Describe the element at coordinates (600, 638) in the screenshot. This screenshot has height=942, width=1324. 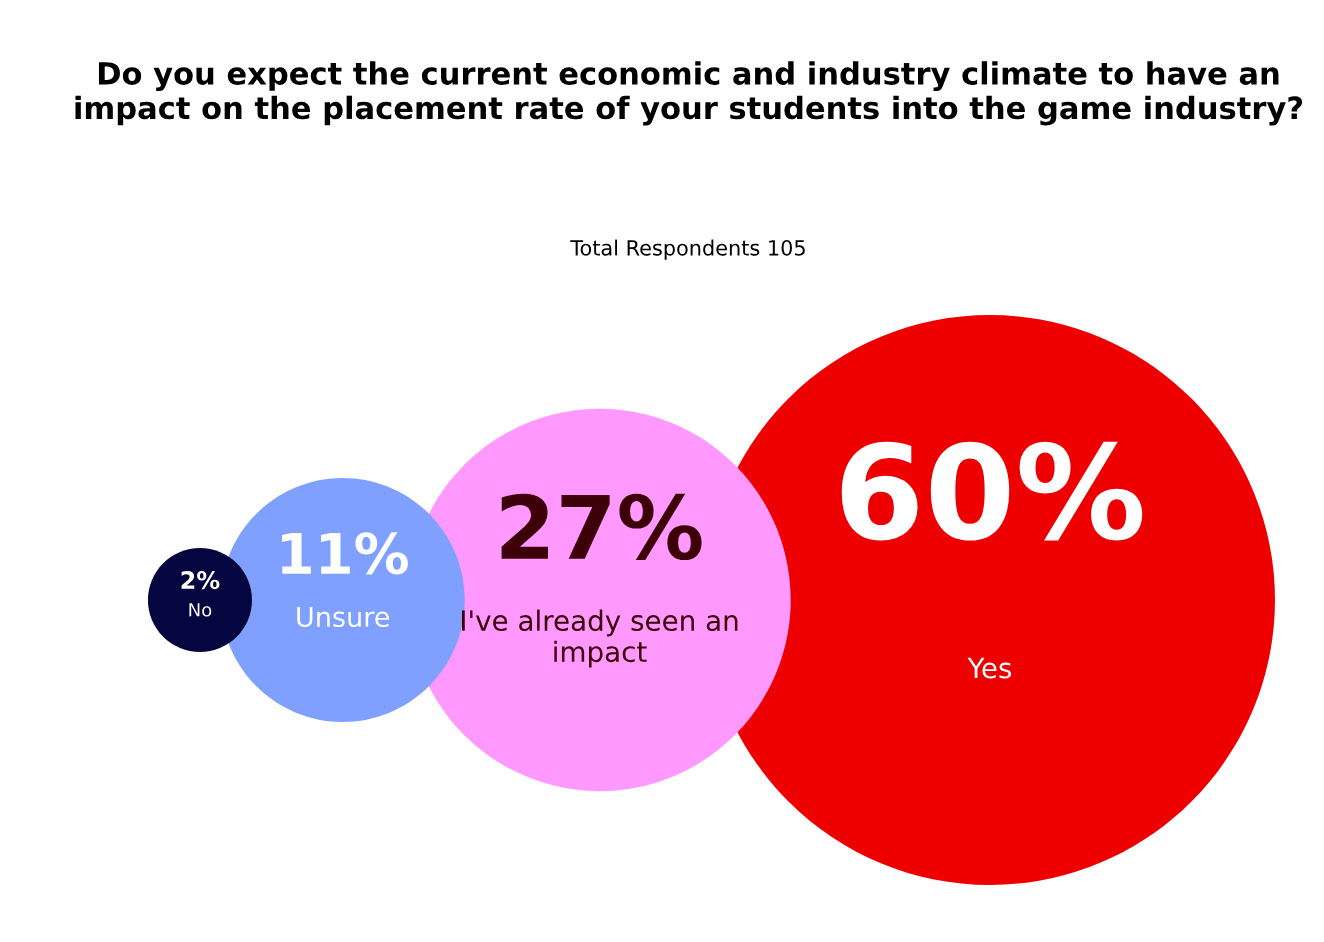
I see `category-label: I've already seen an impact` at that location.